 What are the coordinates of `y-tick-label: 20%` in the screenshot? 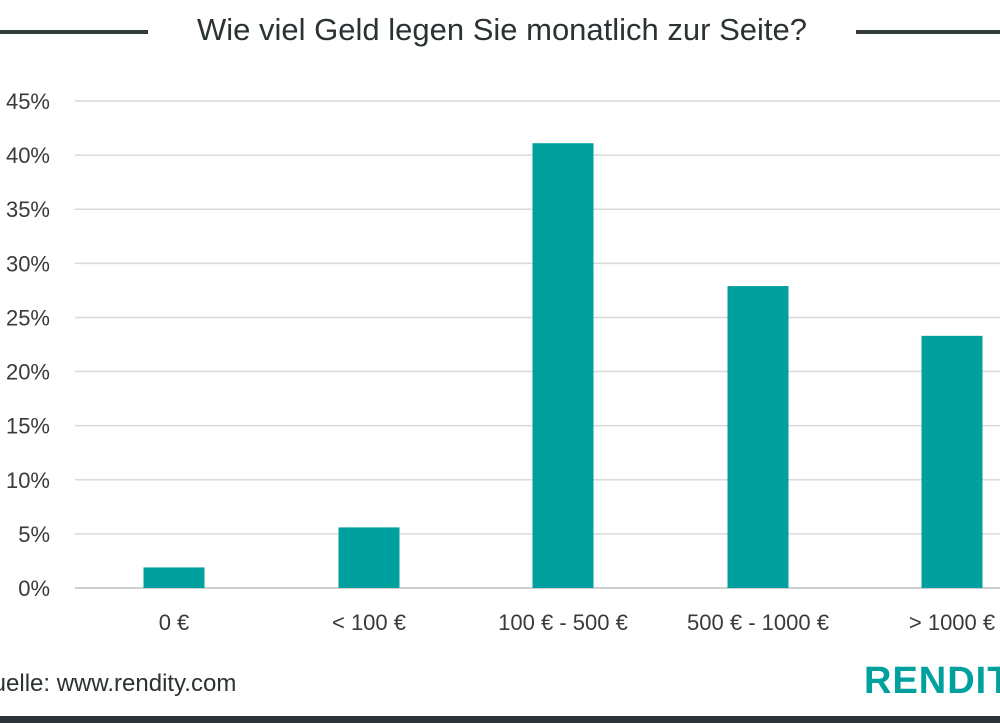 It's located at (28, 372).